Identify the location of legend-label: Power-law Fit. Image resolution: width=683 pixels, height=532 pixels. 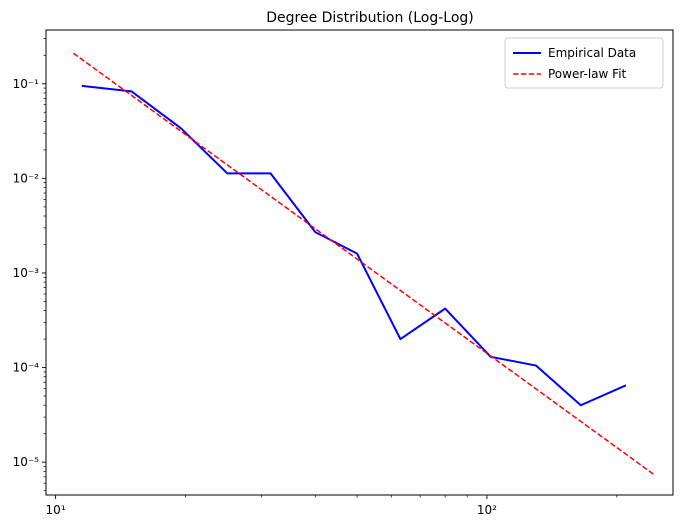
(587, 74).